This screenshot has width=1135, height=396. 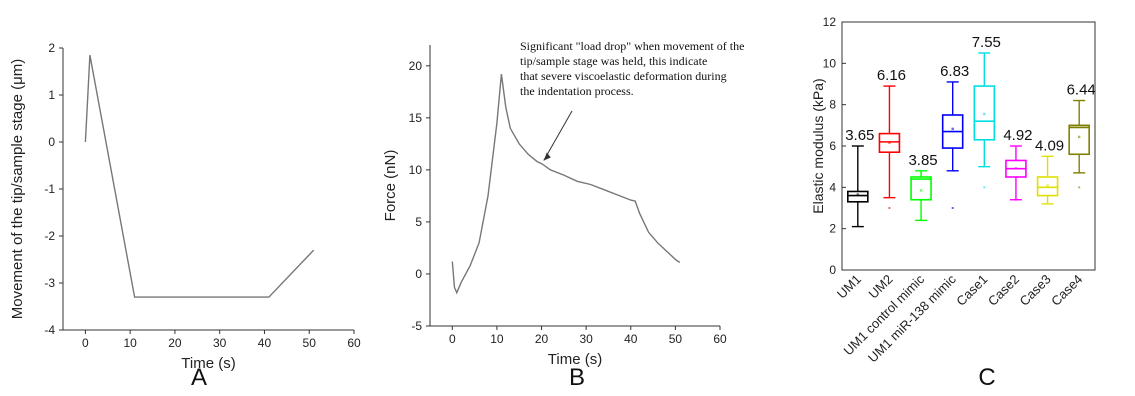 I want to click on panel-letter-a: A, so click(x=199, y=377).